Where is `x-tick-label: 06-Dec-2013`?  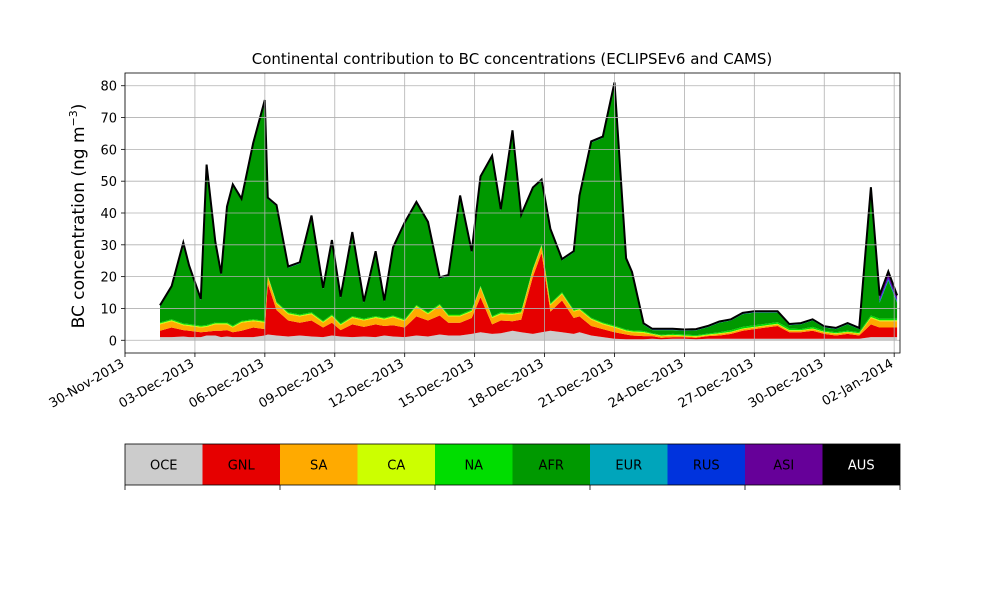 x-tick-label: 06-Dec-2013 is located at coordinates (226, 383).